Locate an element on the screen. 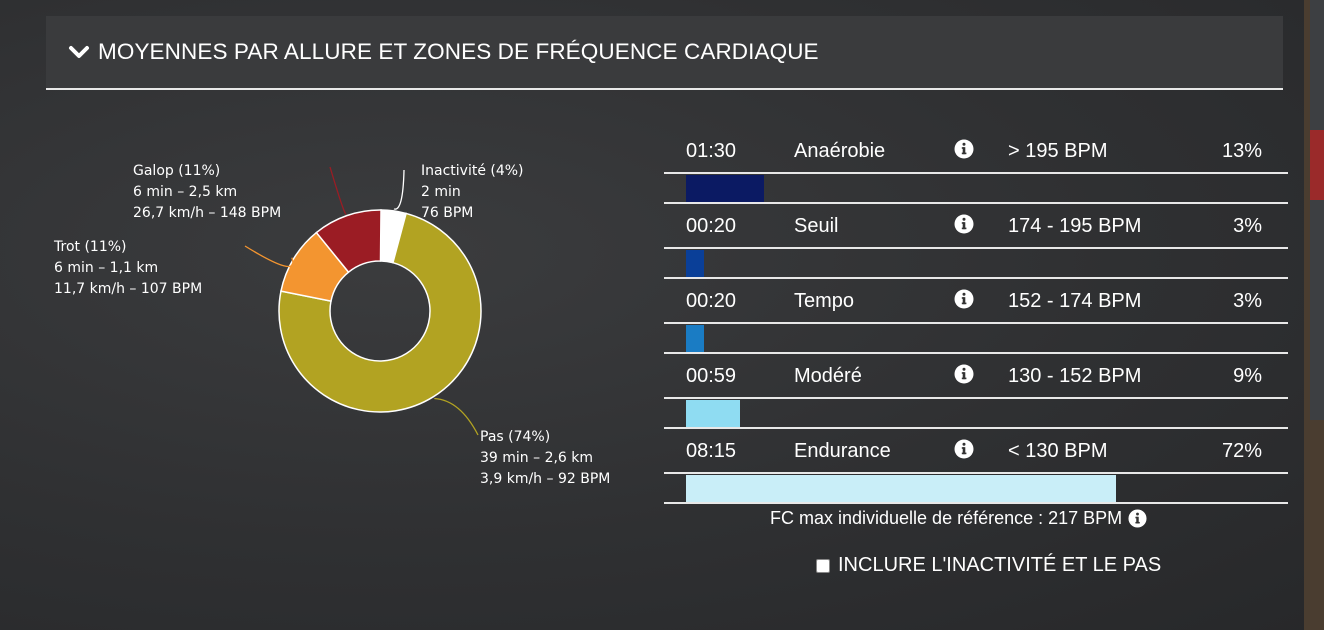 The width and height of the screenshot is (1324, 630). zone-percent: 13% is located at coordinates (1241, 151).